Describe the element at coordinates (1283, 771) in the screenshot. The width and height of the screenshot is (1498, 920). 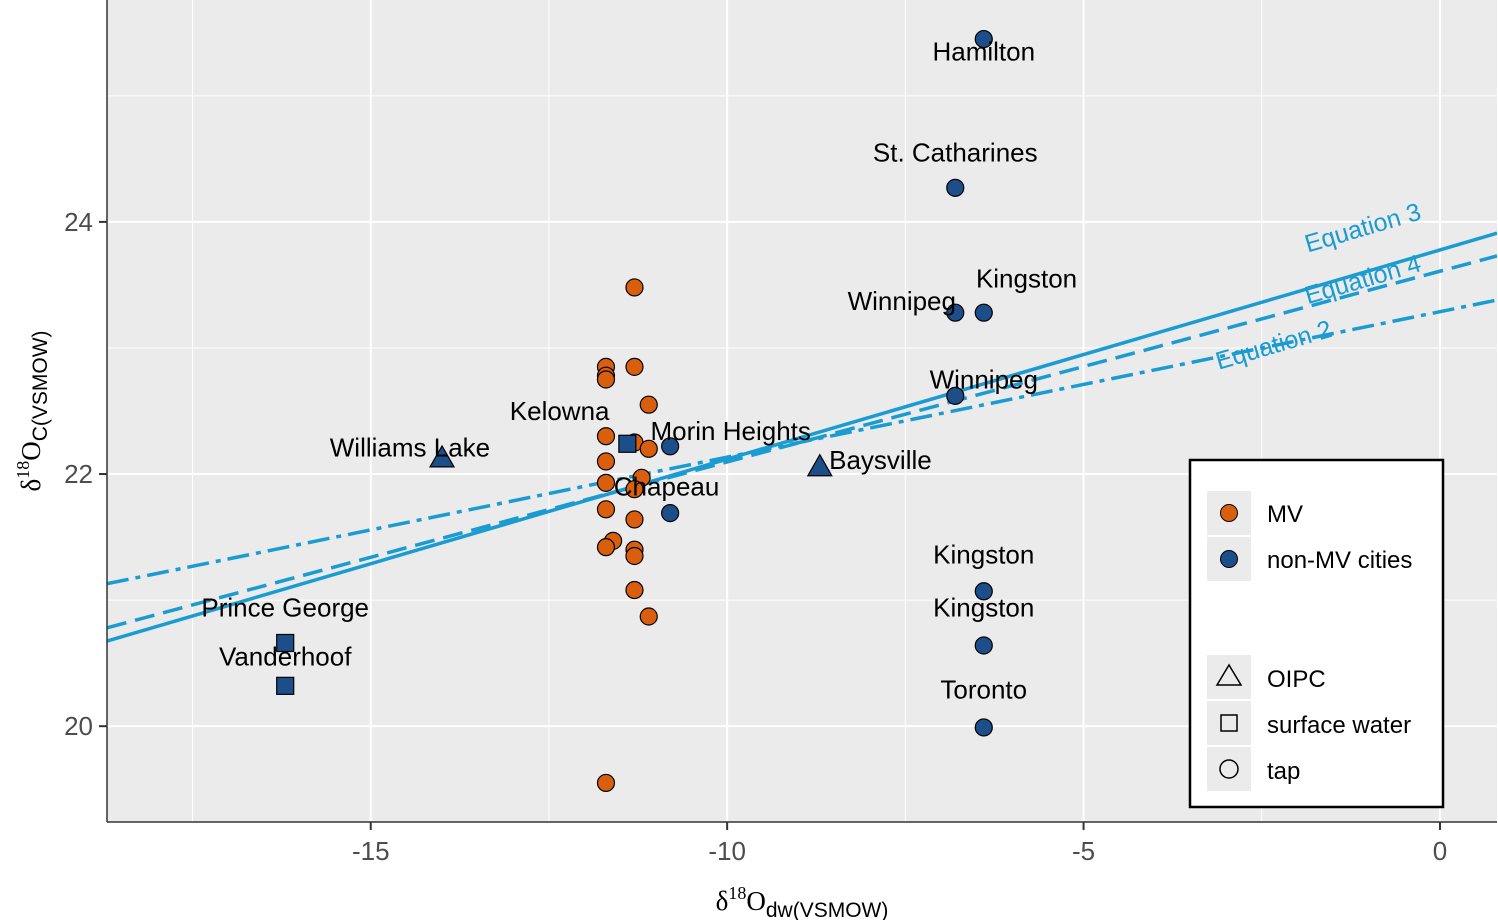
I see `legend-label-tap: tap` at that location.